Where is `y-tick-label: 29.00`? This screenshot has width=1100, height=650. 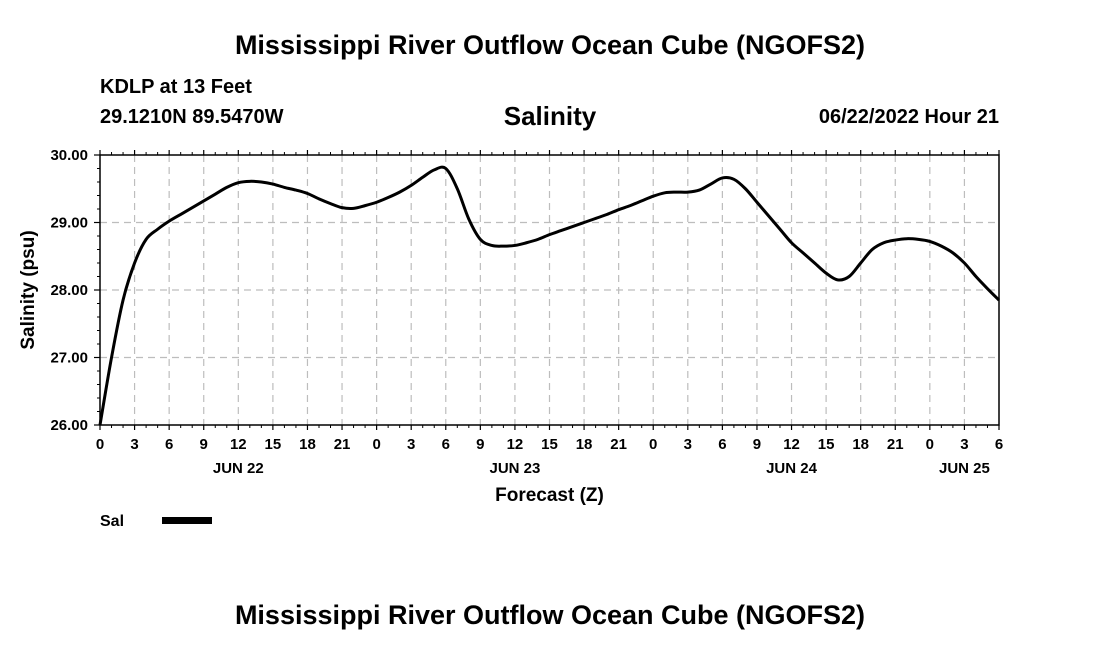
y-tick-label: 29.00 is located at coordinates (69, 223).